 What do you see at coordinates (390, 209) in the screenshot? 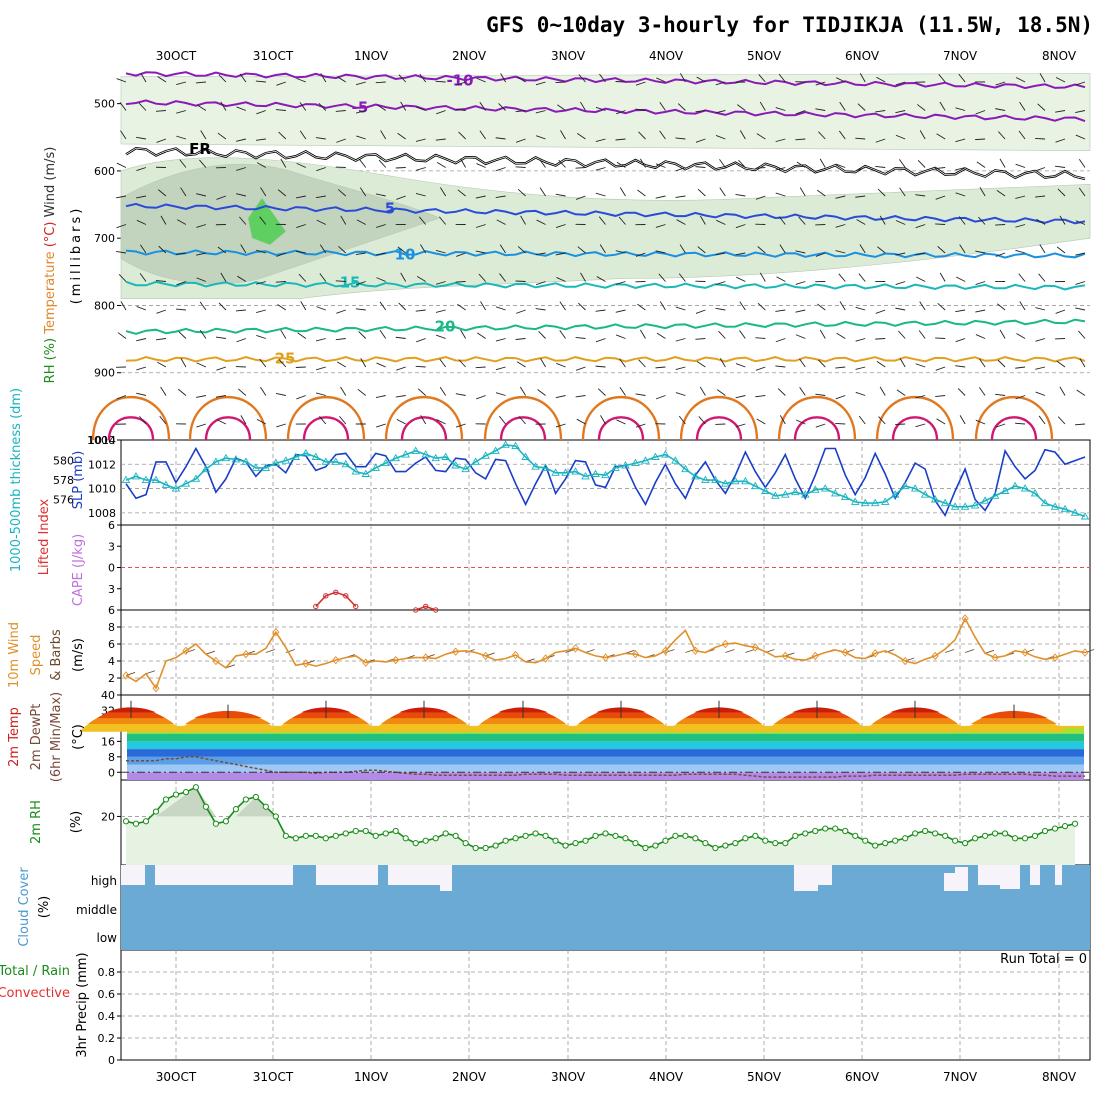
I see `contour-label: 5` at bounding box center [390, 209].